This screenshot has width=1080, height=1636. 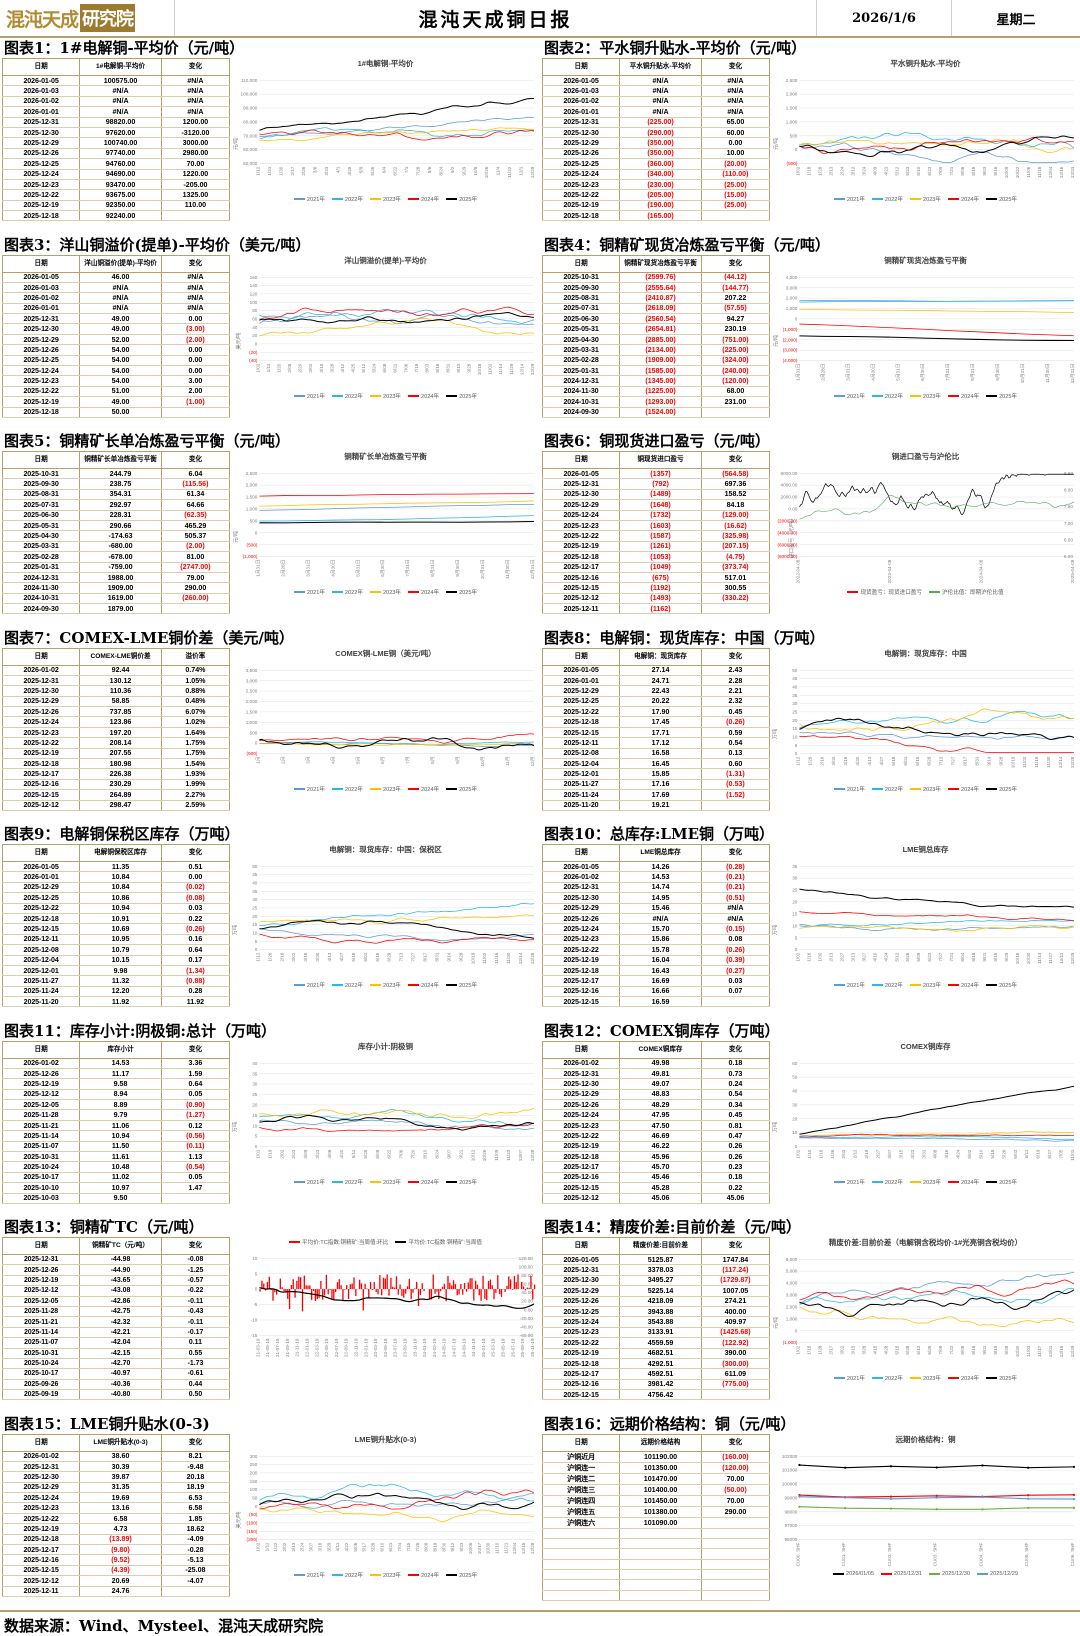 What do you see at coordinates (656, 67) in the screenshot?
I see `table-header-row: 日期平水铜升贴水-平均价变化` at bounding box center [656, 67].